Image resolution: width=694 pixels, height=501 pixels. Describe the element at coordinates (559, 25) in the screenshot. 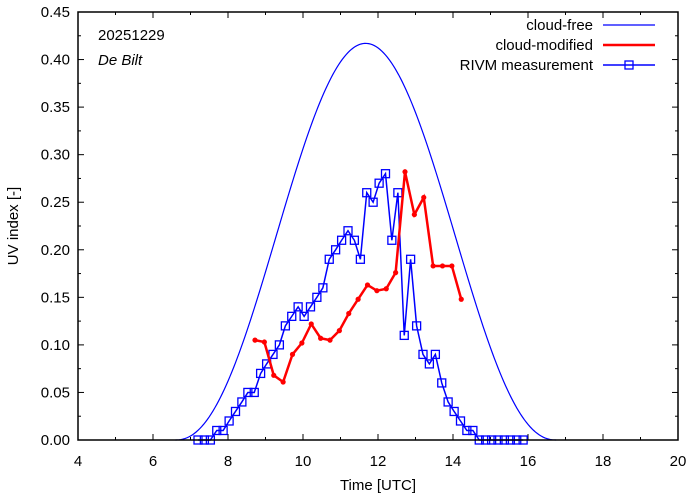

I see `legend-label-cloud-free: cloud-free` at that location.